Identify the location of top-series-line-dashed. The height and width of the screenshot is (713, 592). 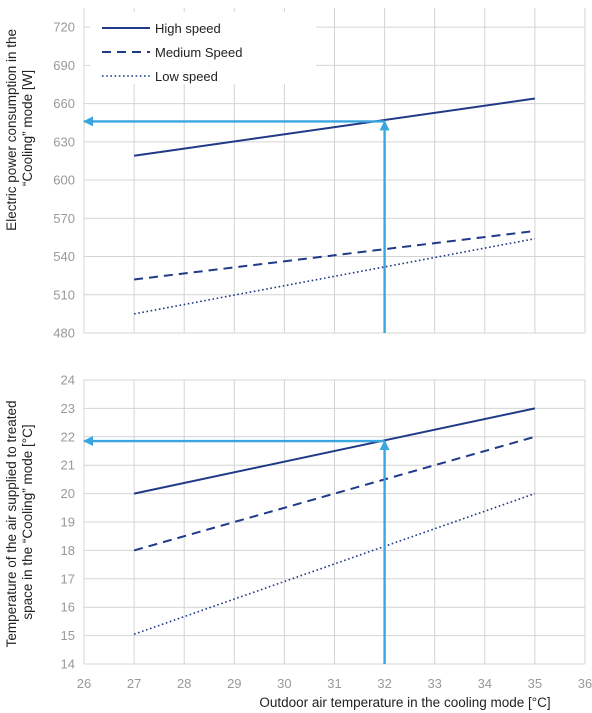
(334, 255).